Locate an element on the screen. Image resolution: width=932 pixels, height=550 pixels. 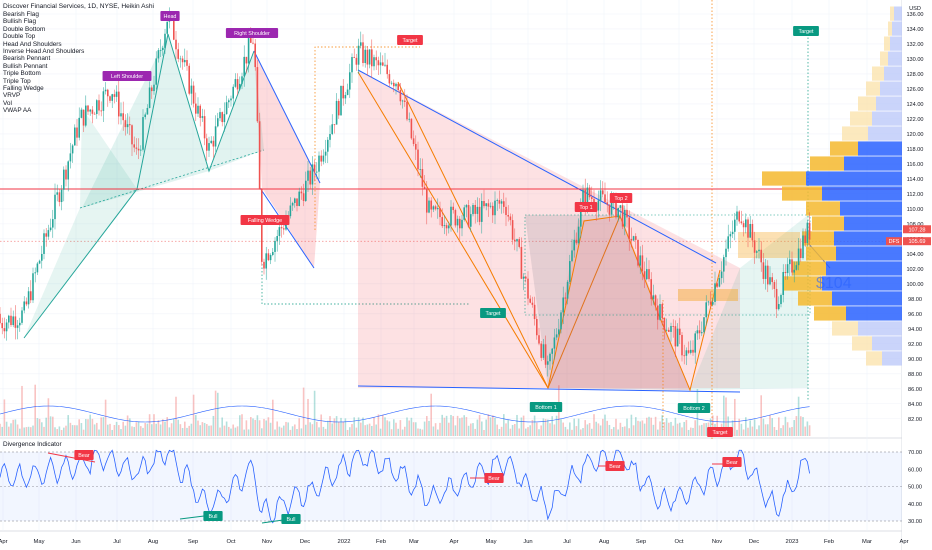
y-tick-label: 130.00 is located at coordinates (914, 60).